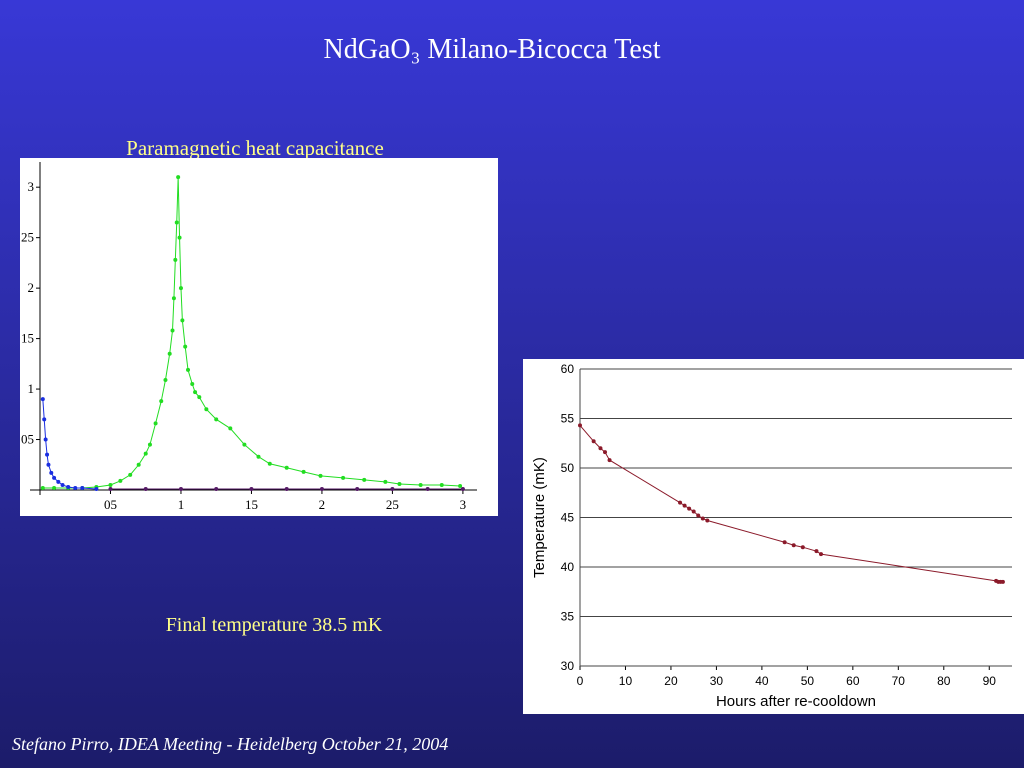 The image size is (1024, 768). I want to click on x-tick-label: 60, so click(853, 681).